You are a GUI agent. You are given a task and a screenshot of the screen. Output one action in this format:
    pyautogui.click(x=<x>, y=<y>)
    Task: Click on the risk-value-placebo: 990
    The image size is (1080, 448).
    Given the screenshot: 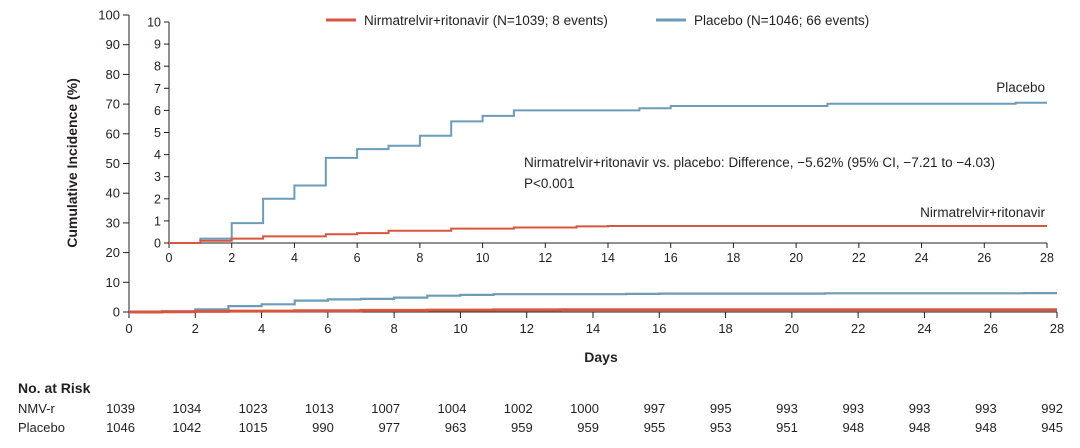 What is the action you would take?
    pyautogui.click(x=323, y=427)
    